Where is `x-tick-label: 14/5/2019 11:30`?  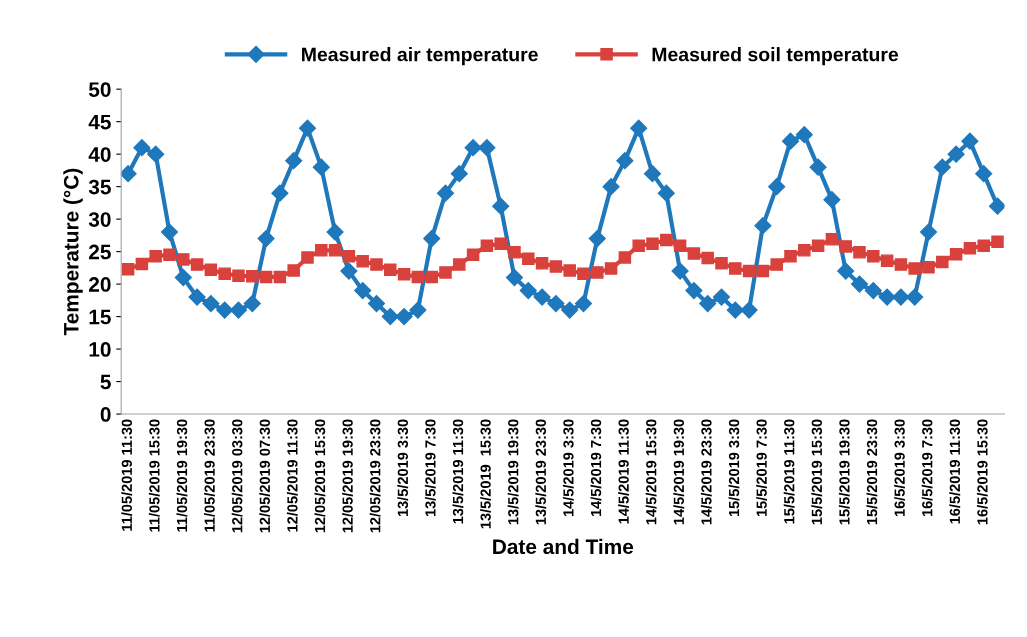 x-tick-label: 14/5/2019 11:30 is located at coordinates (623, 471).